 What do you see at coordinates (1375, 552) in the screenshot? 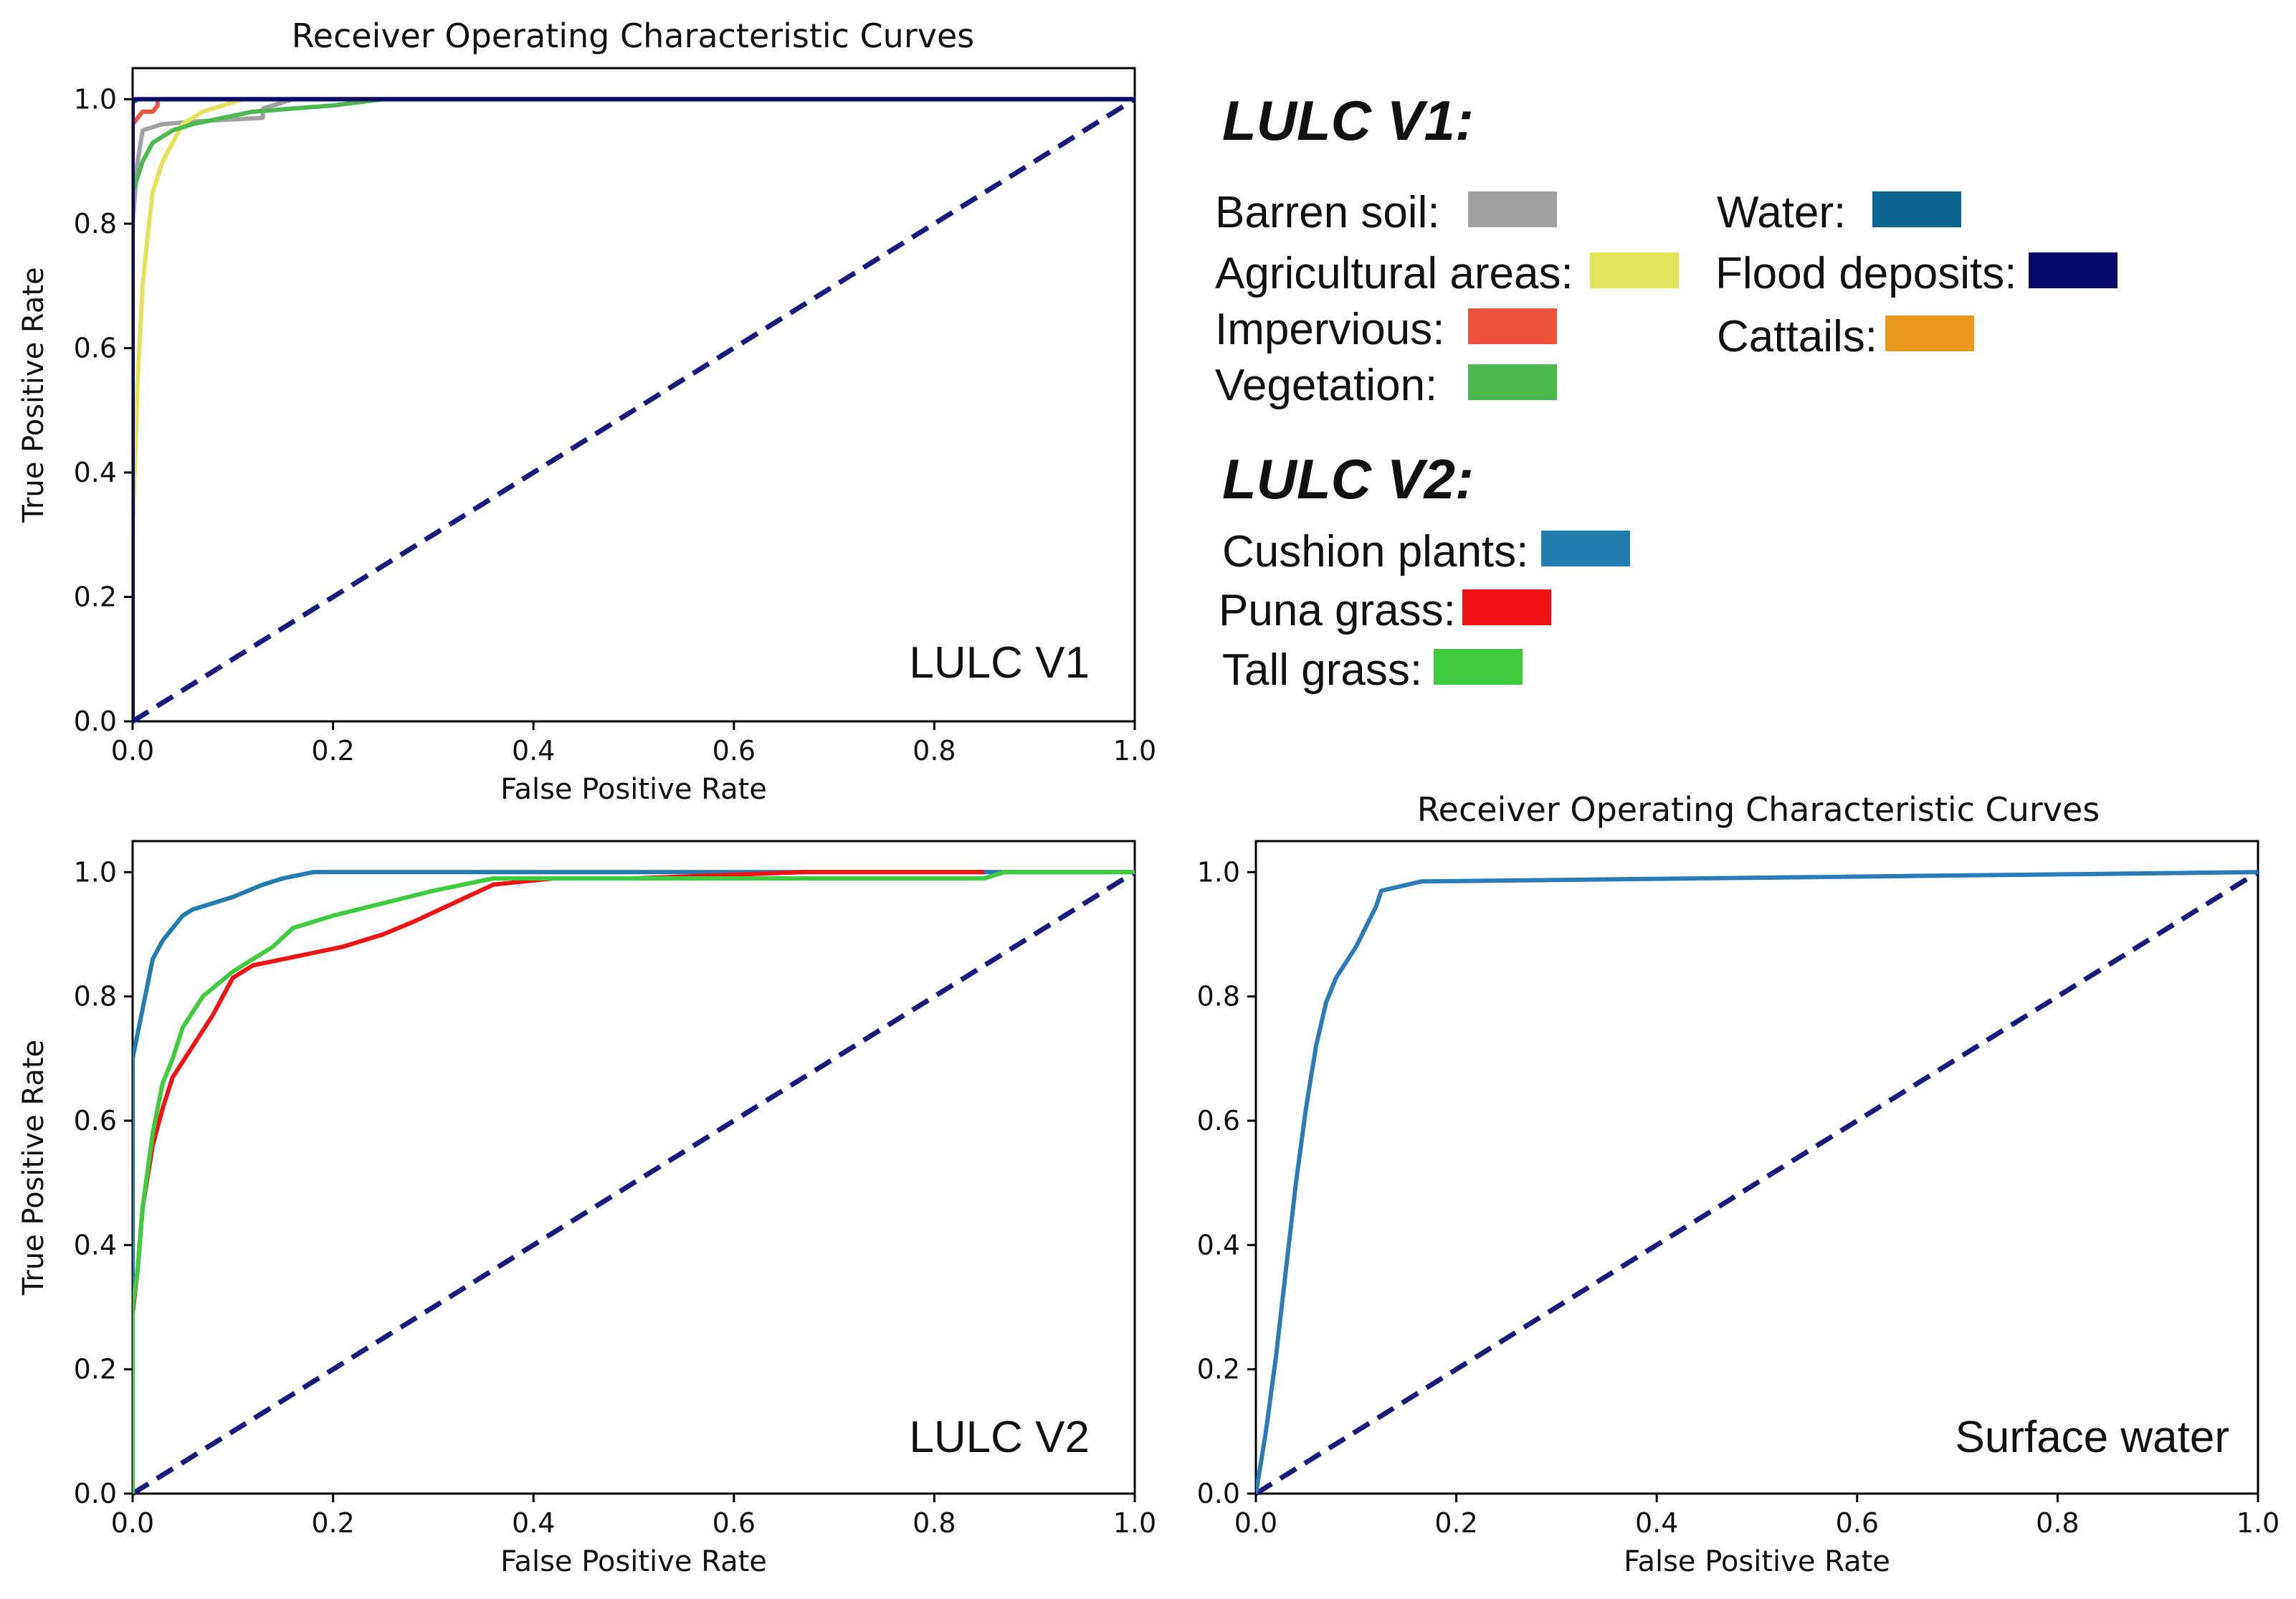
I see `legend-label: Cushion plants:` at bounding box center [1375, 552].